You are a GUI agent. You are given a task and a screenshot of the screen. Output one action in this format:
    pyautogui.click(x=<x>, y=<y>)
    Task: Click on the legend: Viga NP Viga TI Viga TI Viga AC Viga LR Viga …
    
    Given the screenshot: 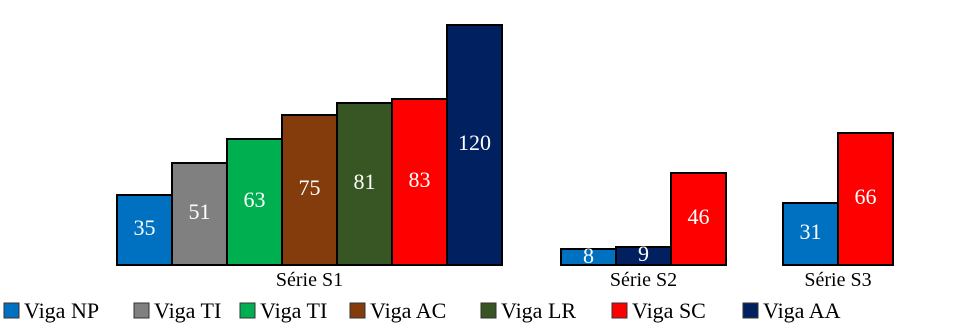 What is the action you would take?
    pyautogui.click(x=422, y=310)
    